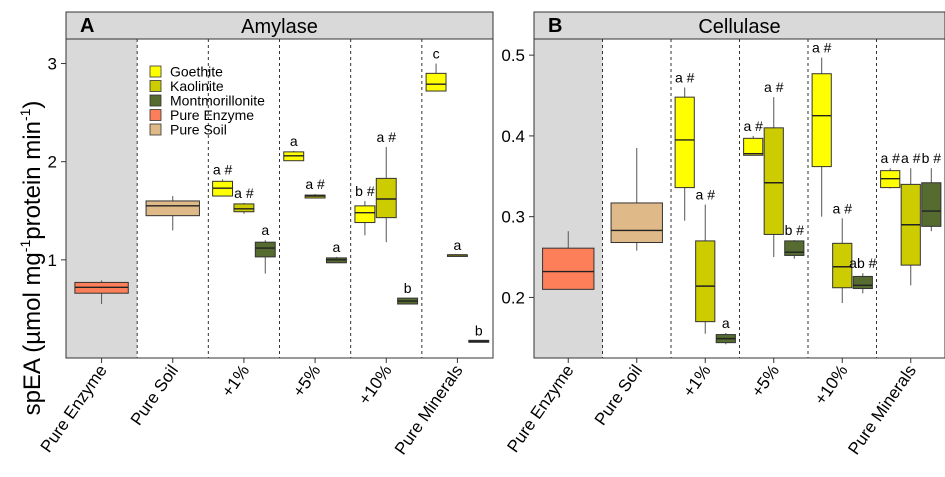  What do you see at coordinates (87, 26) in the screenshot?
I see `panel-letter: A` at bounding box center [87, 26].